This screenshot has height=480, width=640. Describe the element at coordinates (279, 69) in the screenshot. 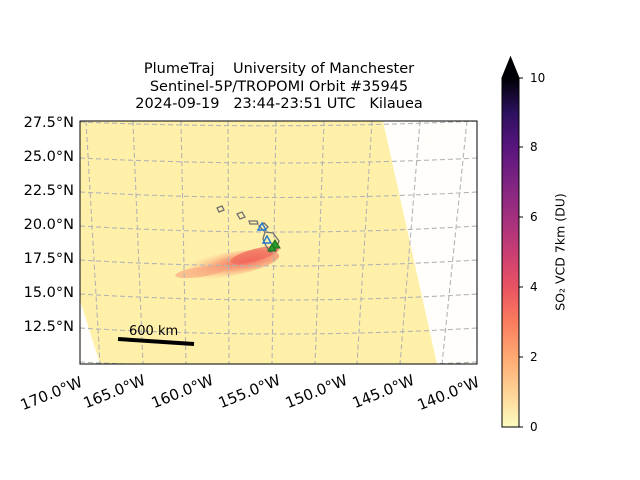

I see `map-title-line1: PlumeTraj University of Manchester` at that location.